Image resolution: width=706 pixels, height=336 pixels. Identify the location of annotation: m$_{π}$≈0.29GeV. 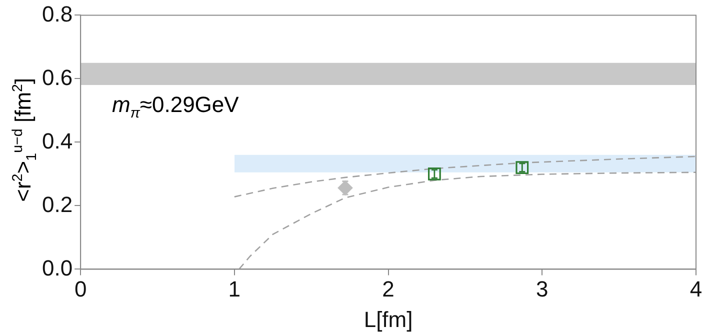
(175, 107).